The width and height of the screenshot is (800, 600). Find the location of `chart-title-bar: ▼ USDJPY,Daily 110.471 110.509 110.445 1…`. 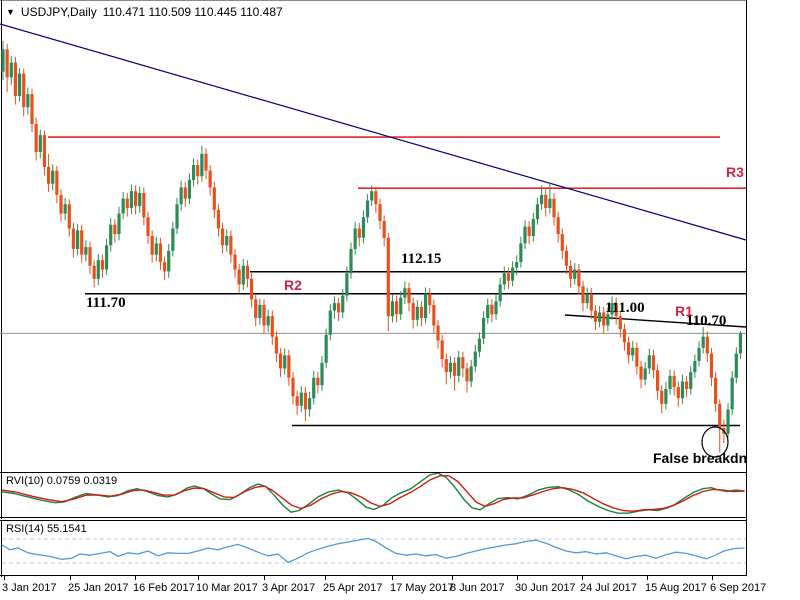

chart-title-bar: ▼ USDJPY,Daily 110.471 110.509 110.445 1… is located at coordinates (144, 12).